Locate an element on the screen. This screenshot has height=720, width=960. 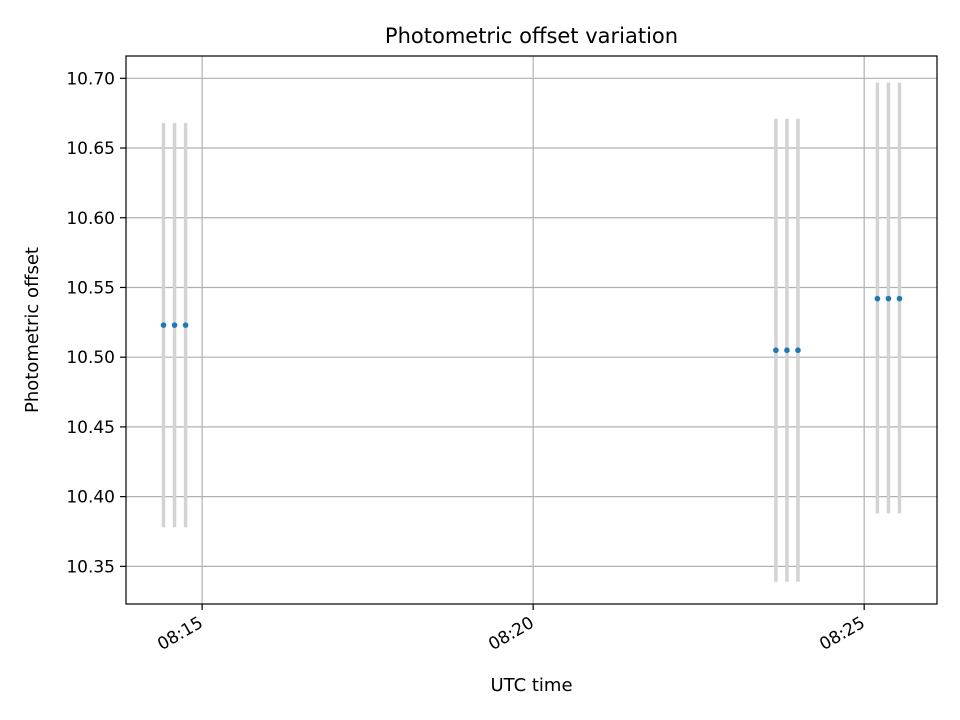
y-tick-label: 10.70 is located at coordinates (90, 79).